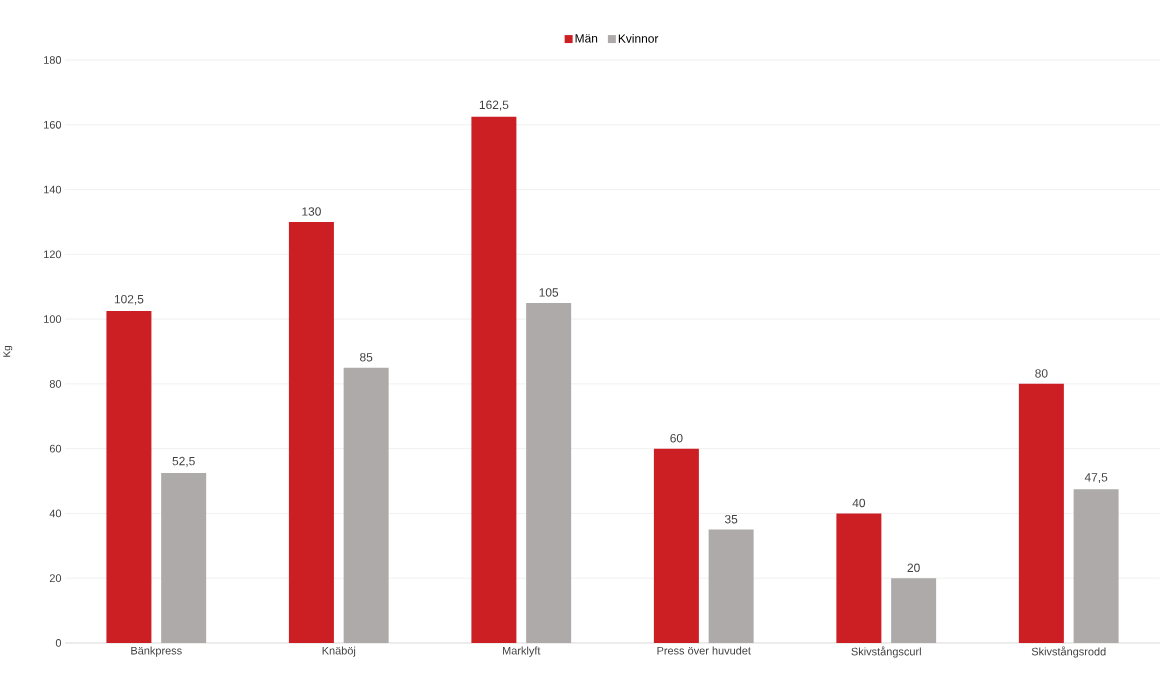 This screenshot has height=677, width=1170. I want to click on y-tick-label: 80, so click(55, 384).